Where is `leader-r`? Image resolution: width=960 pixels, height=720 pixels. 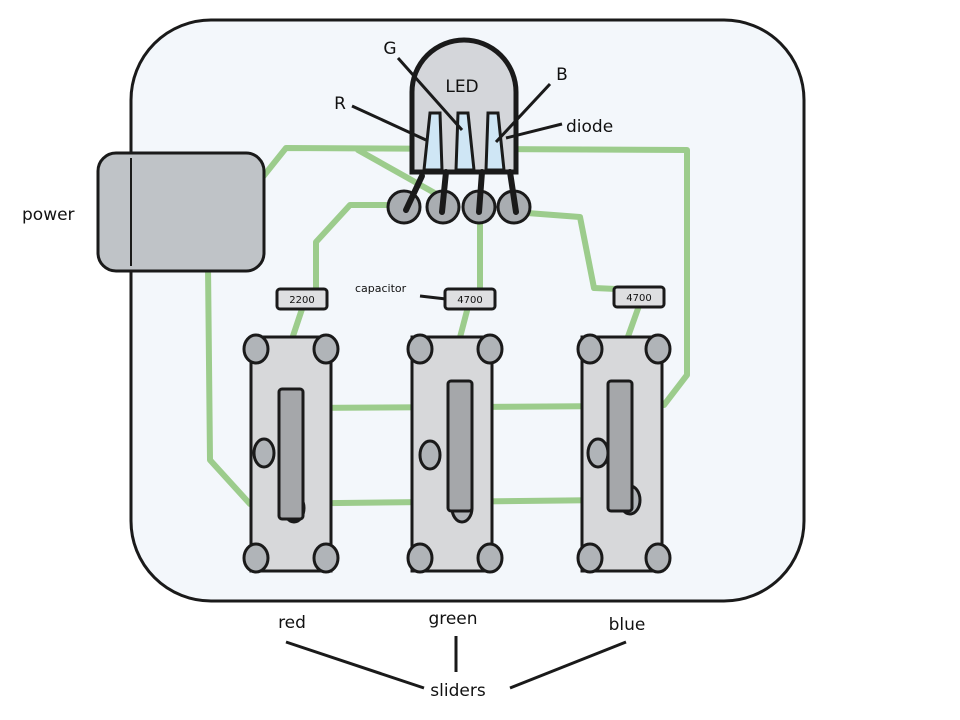
leader-r is located at coordinates (389, 123).